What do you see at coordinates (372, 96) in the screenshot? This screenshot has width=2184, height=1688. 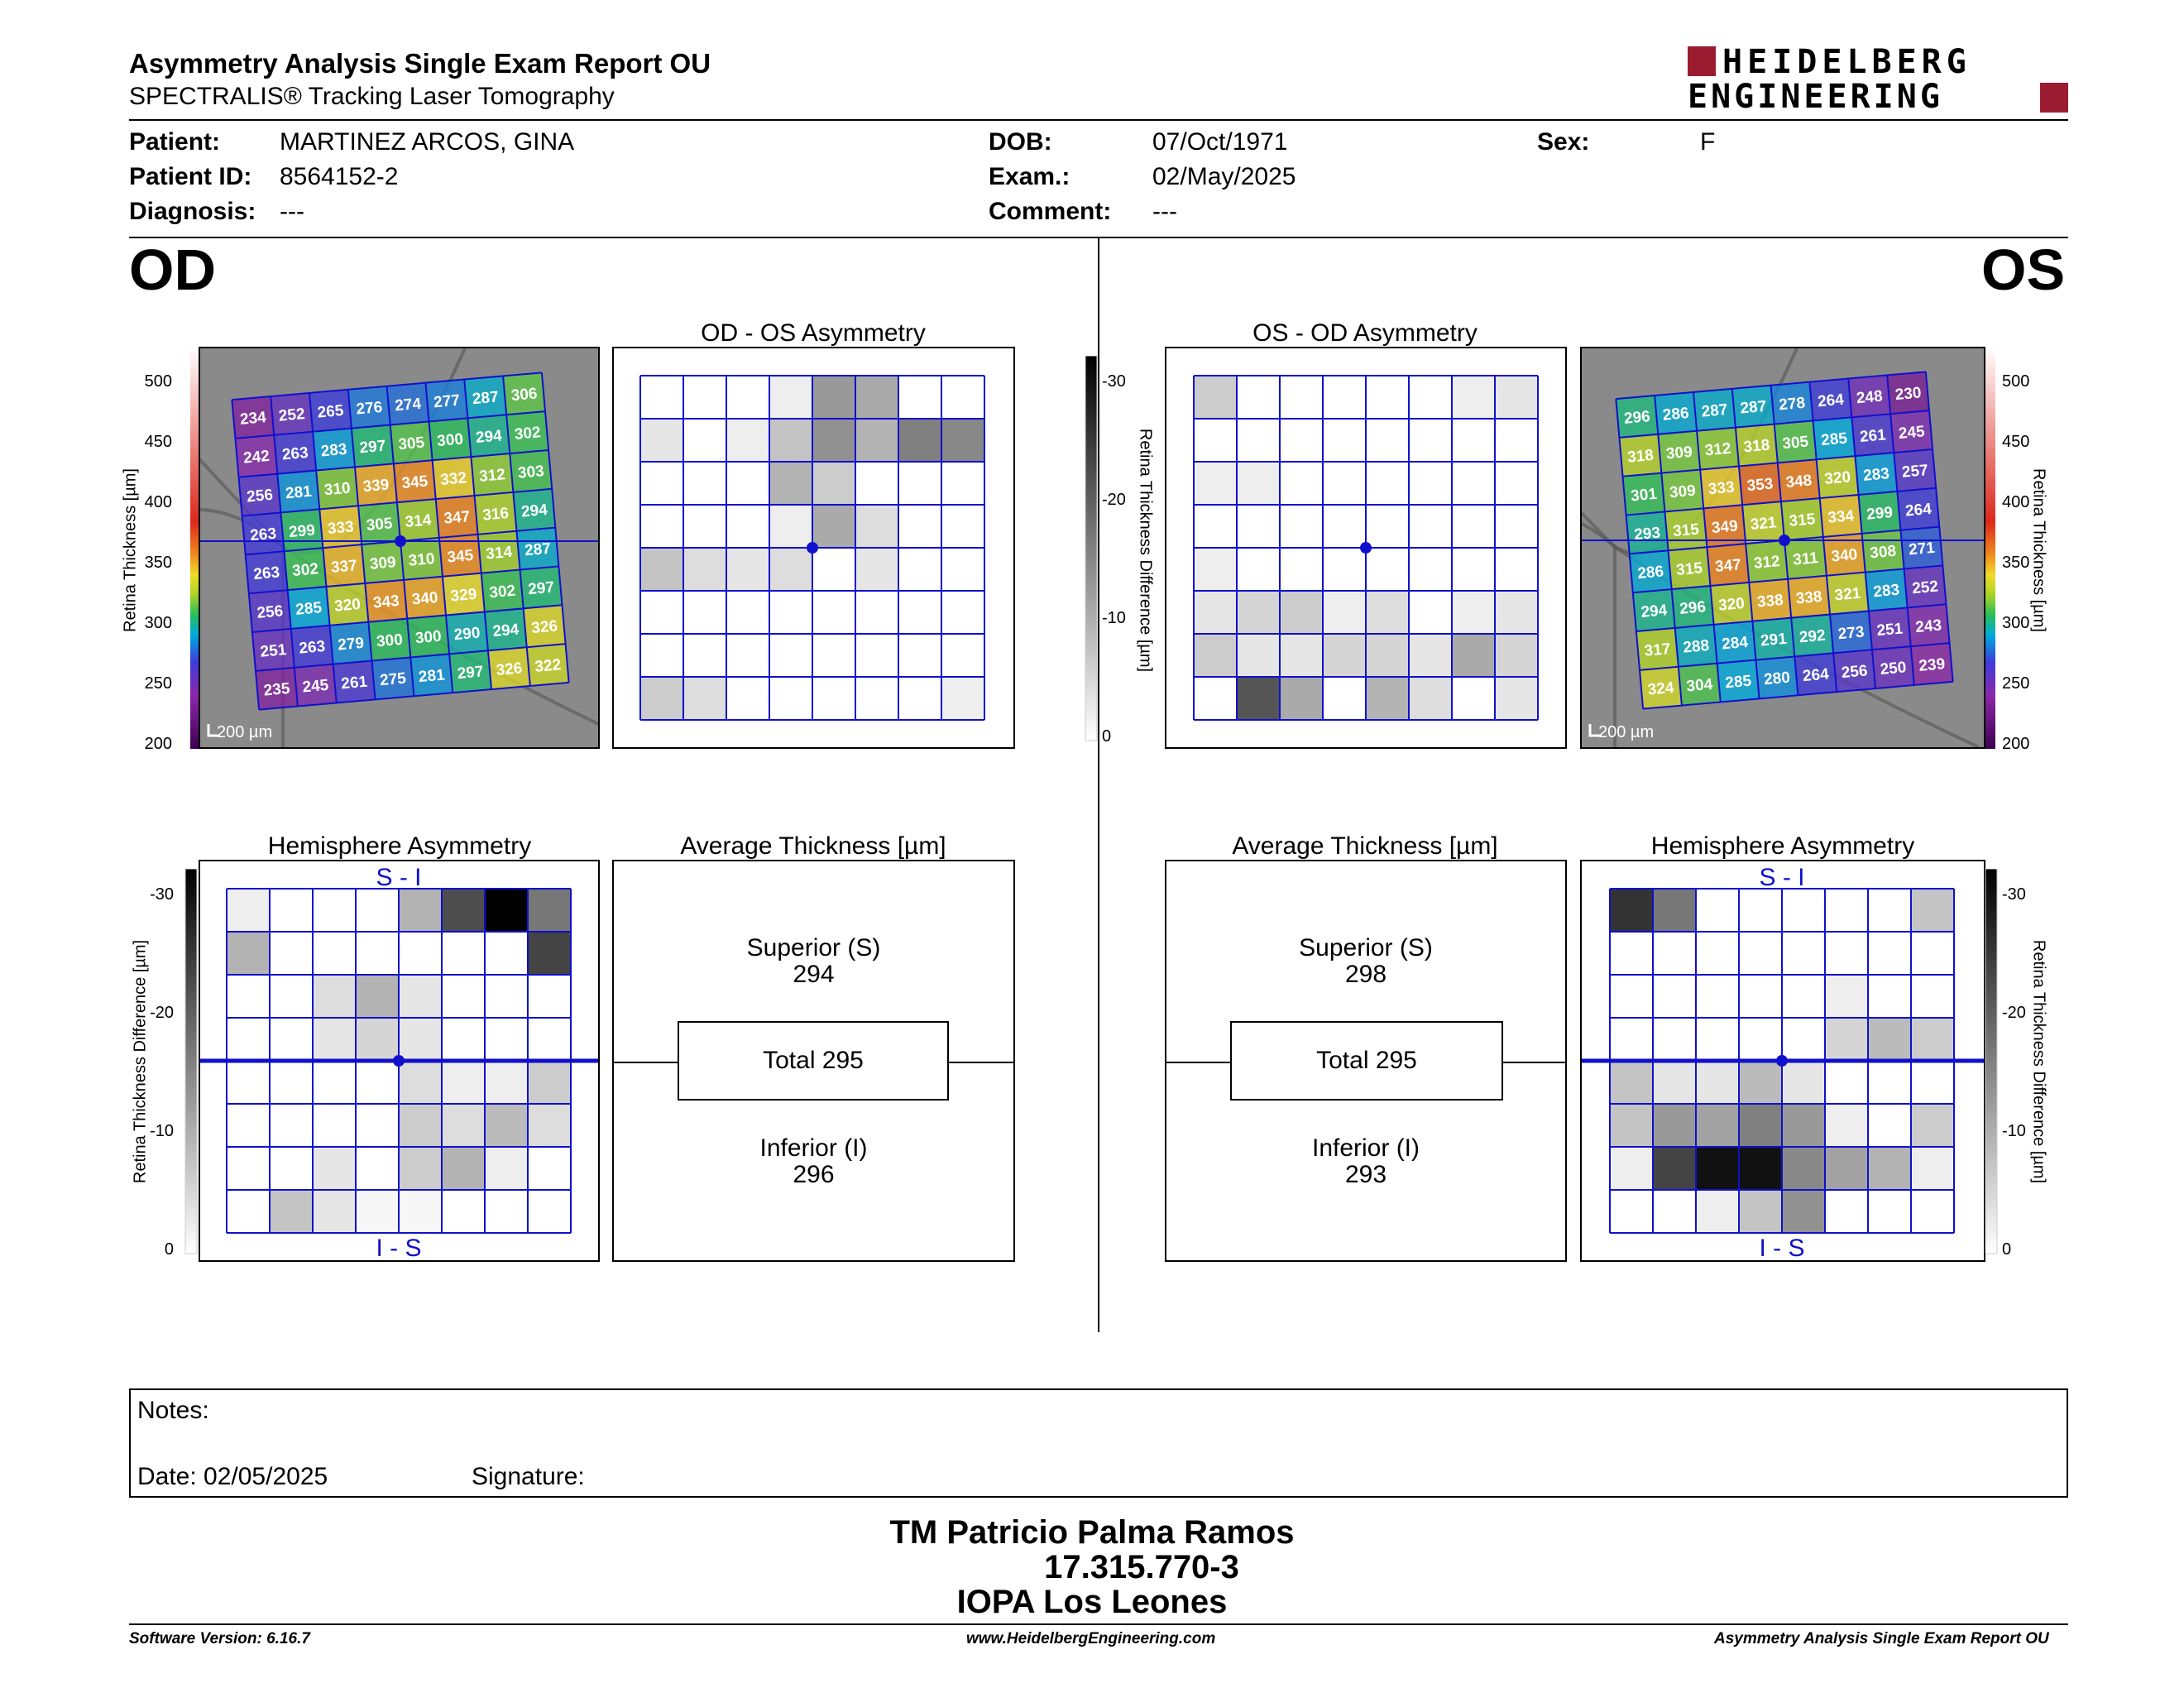 I see `report-subtitle: SPECTRALIS® Tracking Laser Tomography` at bounding box center [372, 96].